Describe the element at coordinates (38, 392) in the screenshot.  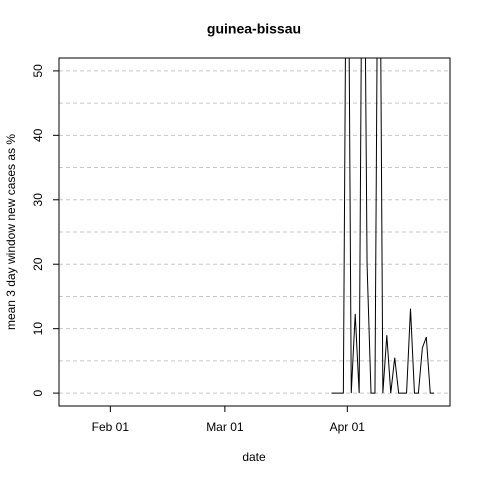
I see `y-tick-label: 0` at that location.